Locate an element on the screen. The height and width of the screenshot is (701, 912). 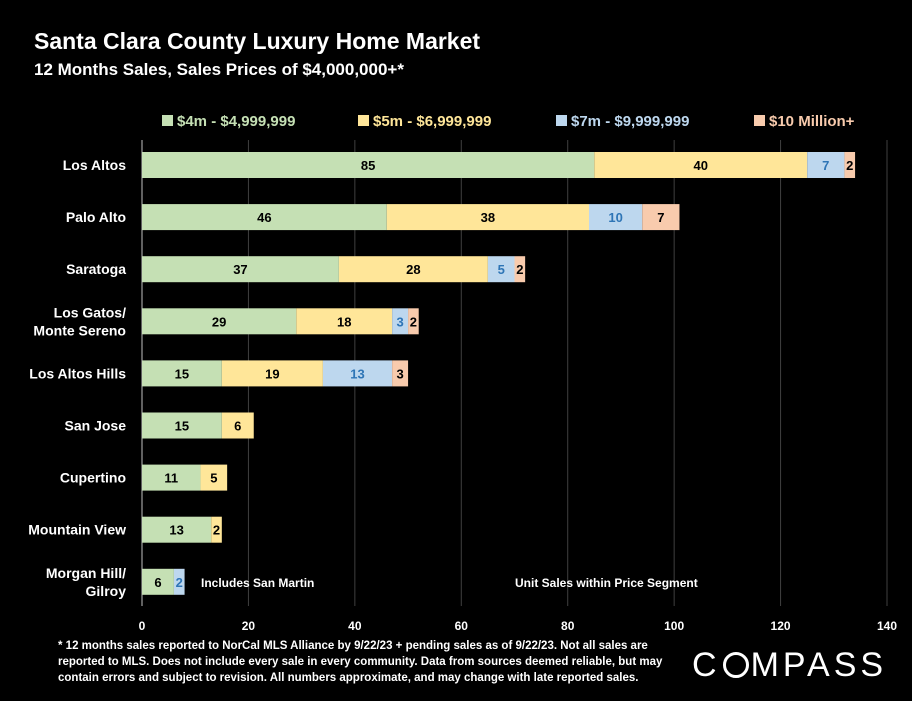
annotation-note: Unit Sales within Price Segment is located at coordinates (606, 583).